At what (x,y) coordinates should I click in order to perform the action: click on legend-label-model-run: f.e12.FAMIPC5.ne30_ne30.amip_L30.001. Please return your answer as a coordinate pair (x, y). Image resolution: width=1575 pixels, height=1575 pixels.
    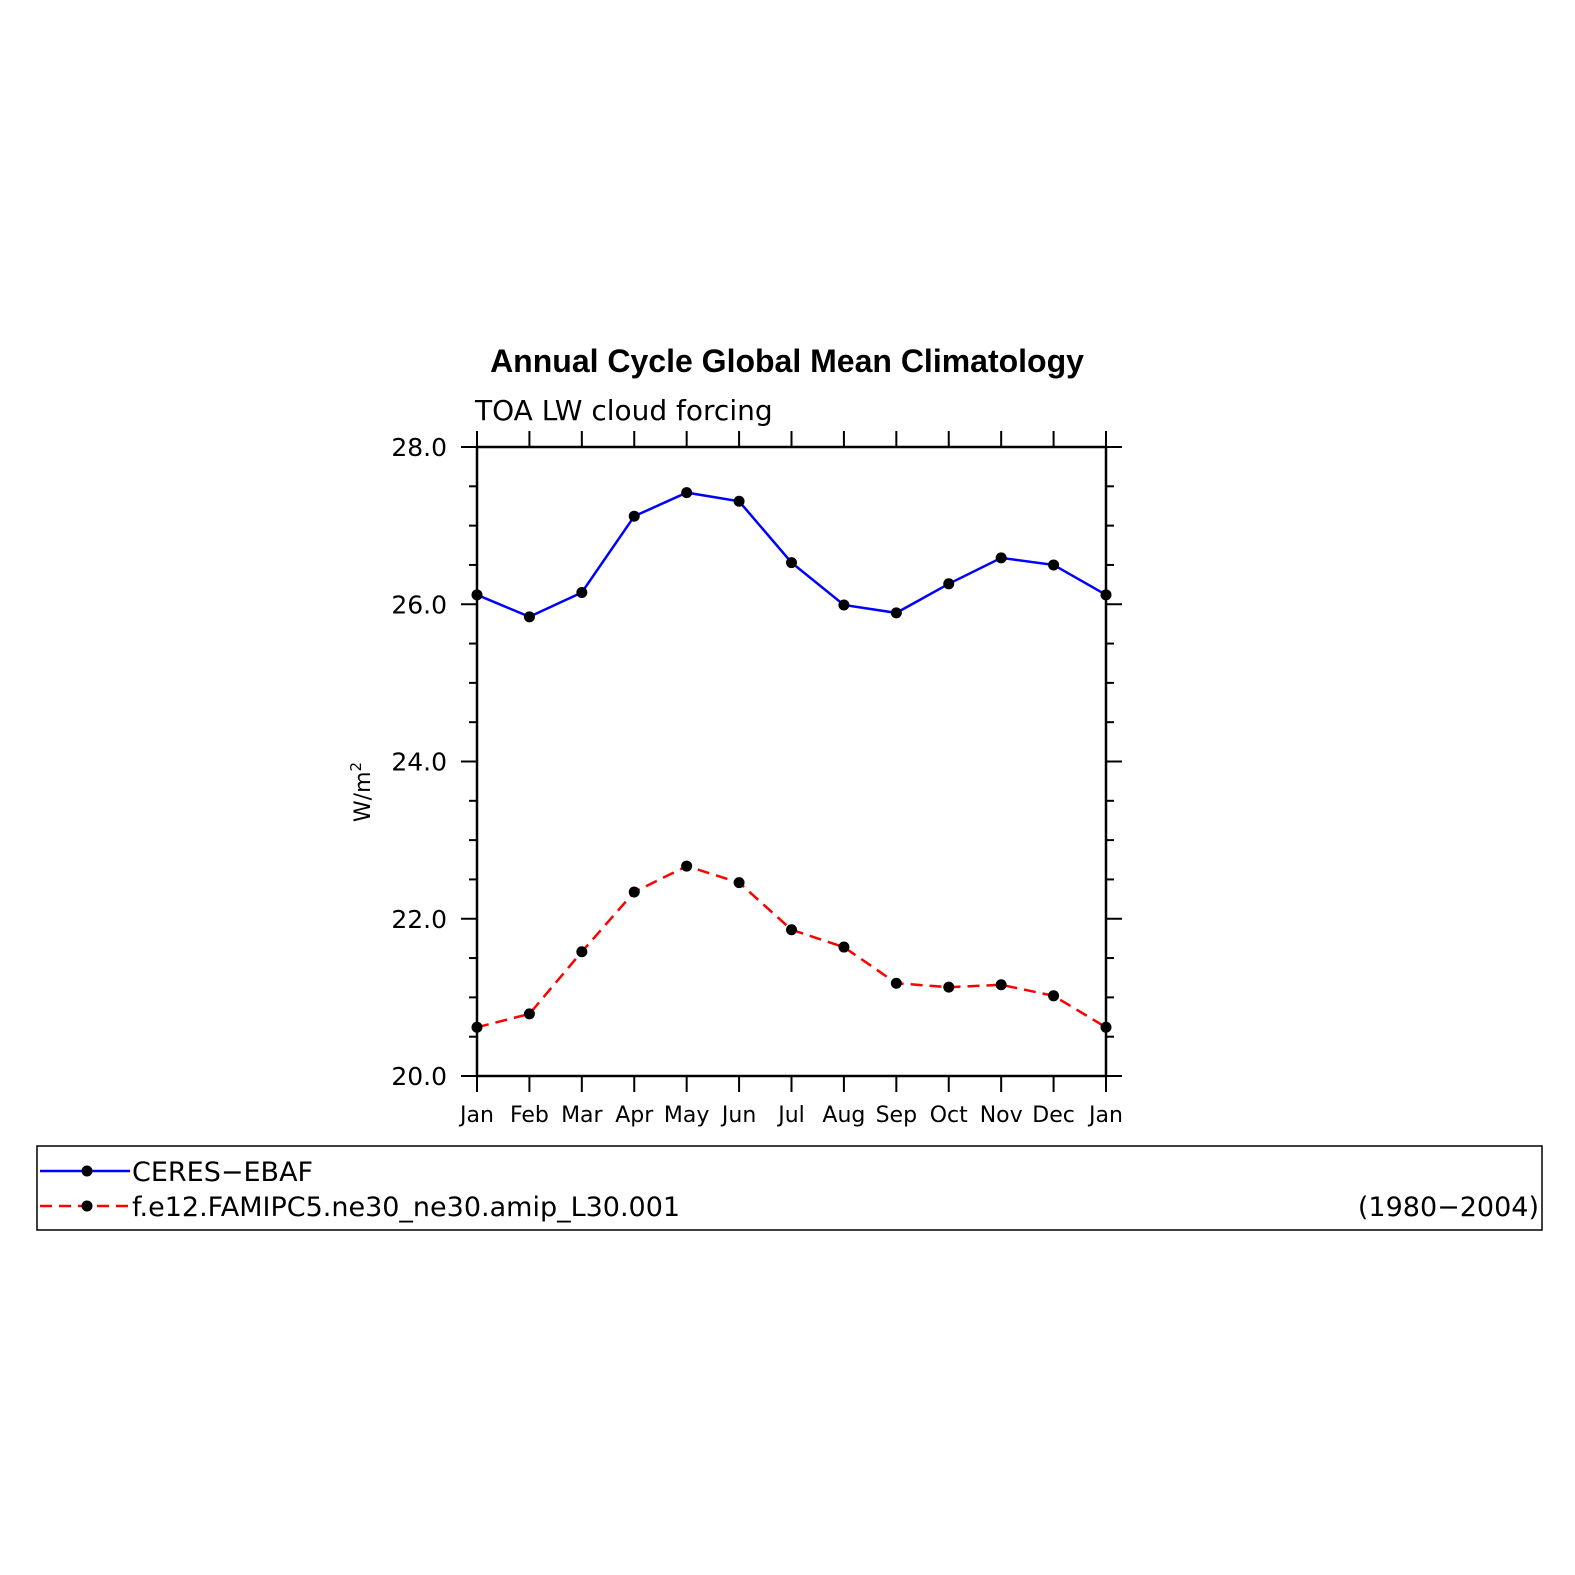
    Looking at the image, I should click on (406, 1207).